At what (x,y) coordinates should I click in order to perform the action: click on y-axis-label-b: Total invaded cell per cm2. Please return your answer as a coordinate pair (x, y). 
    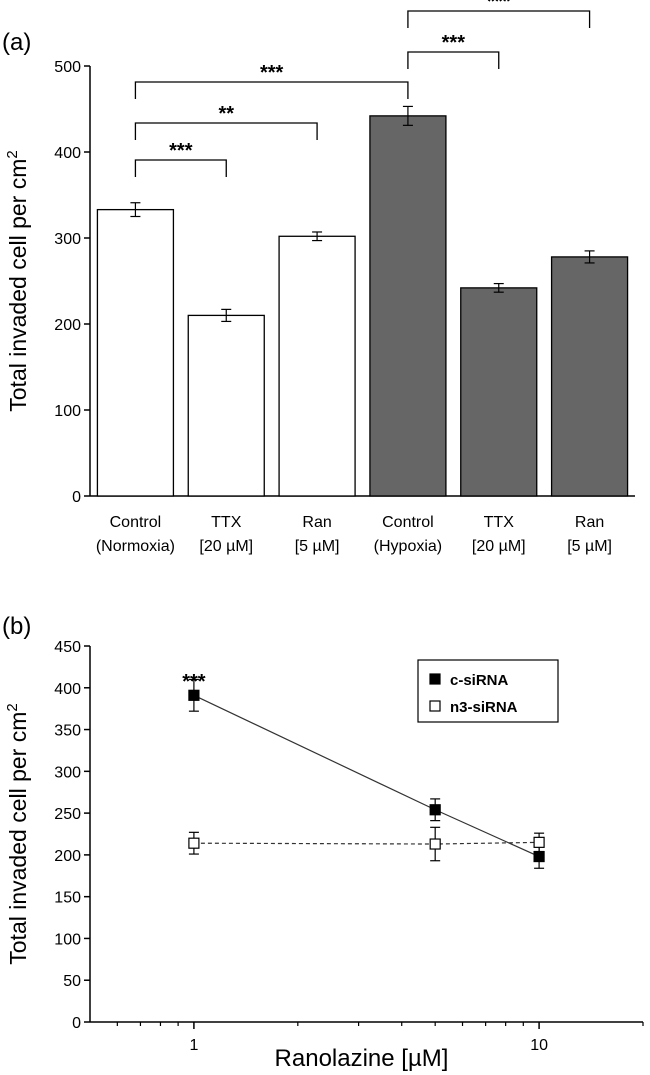
    Looking at the image, I should click on (17, 833).